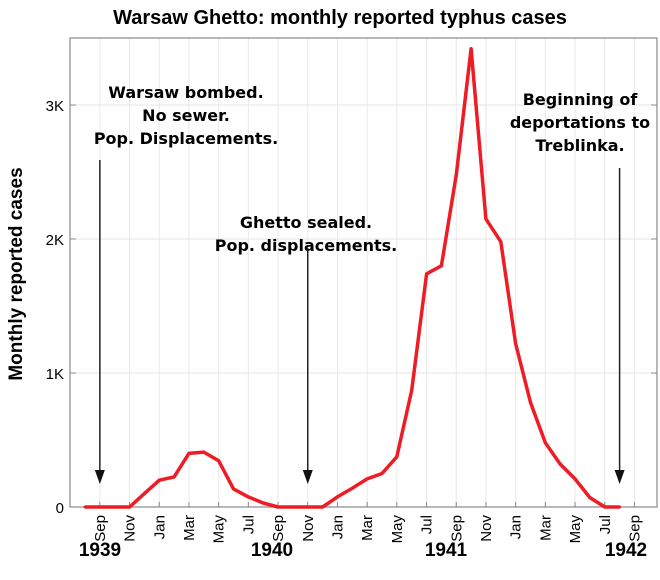 The image size is (660, 580). Describe the element at coordinates (186, 138) in the screenshot. I see `annotation-text: Pop. Displacements.` at that location.